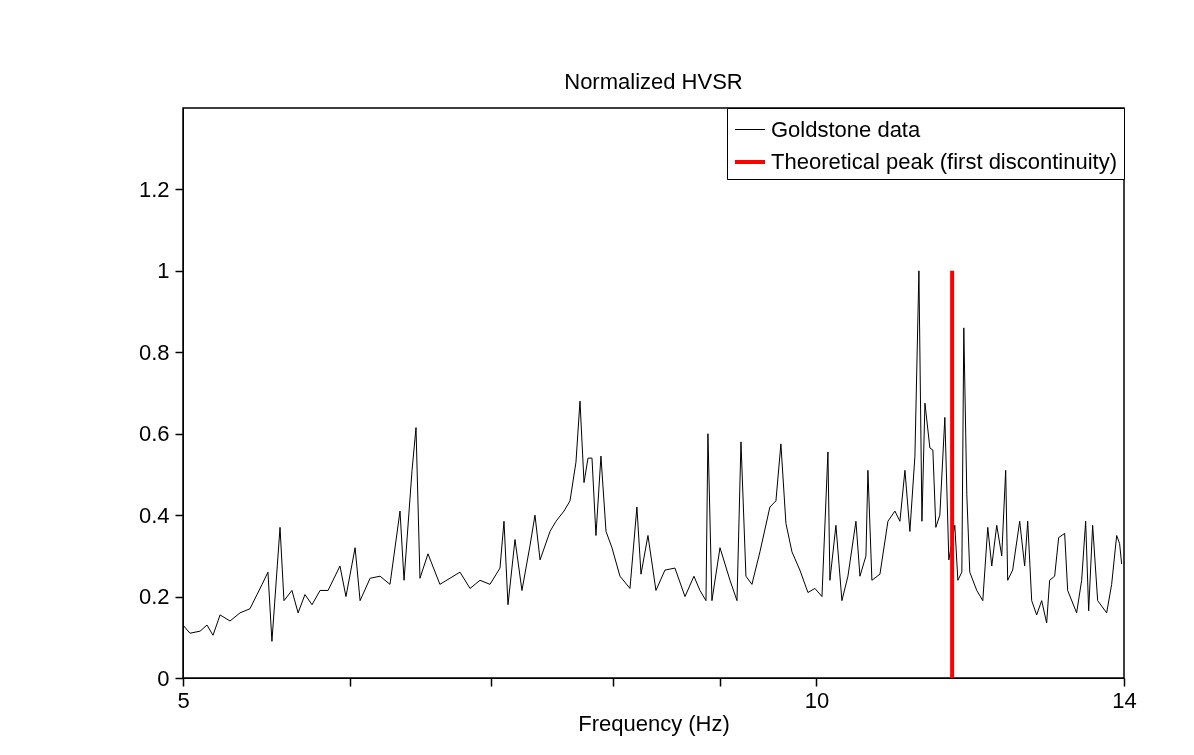  I want to click on chart-title: Normalized HVSR, so click(653, 81).